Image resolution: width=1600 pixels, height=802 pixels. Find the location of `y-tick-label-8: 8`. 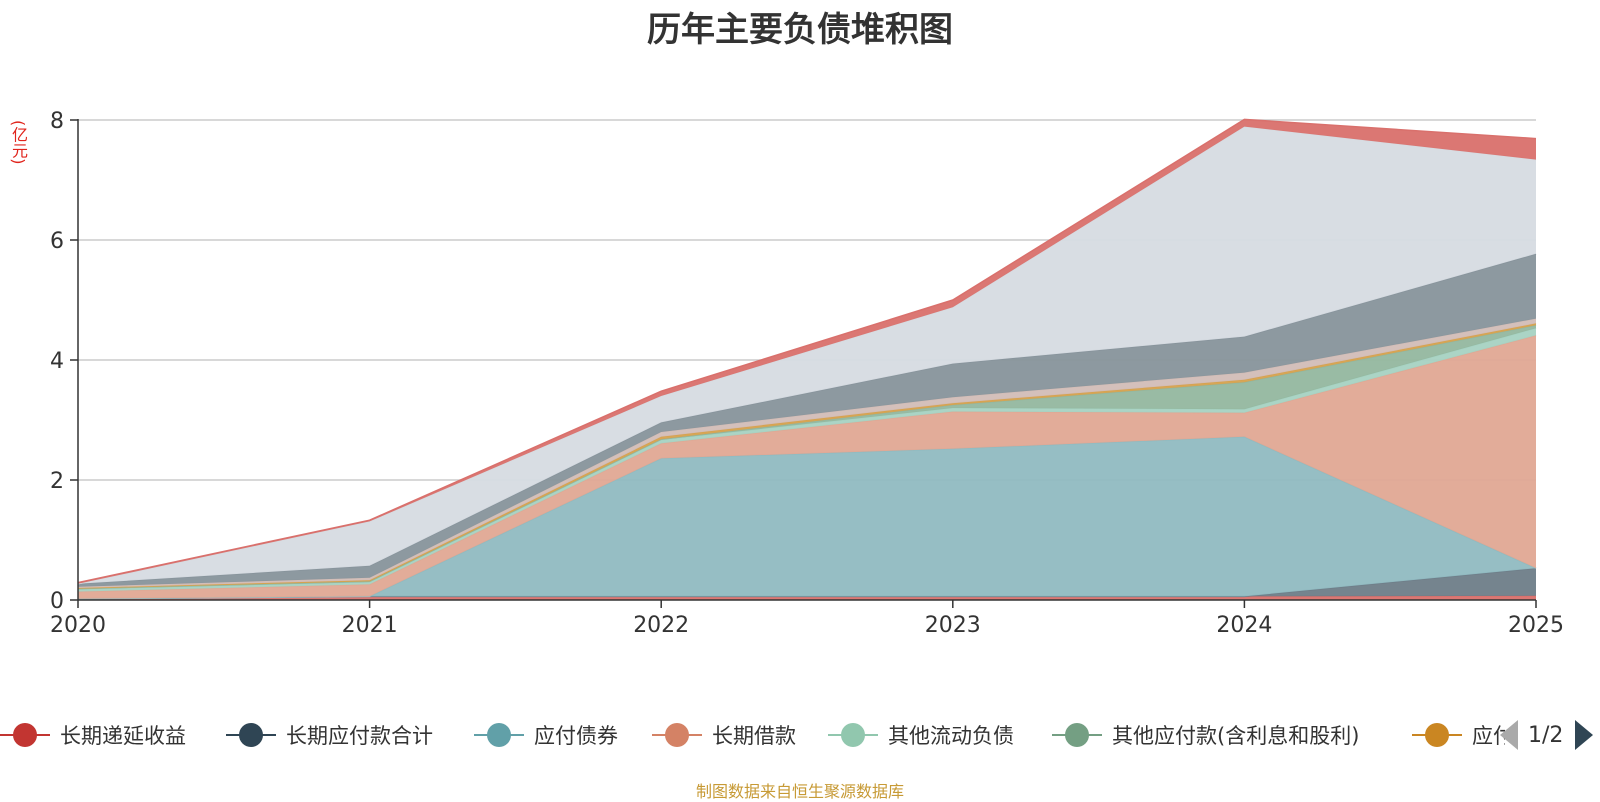

y-tick-label-8: 8 is located at coordinates (57, 121).